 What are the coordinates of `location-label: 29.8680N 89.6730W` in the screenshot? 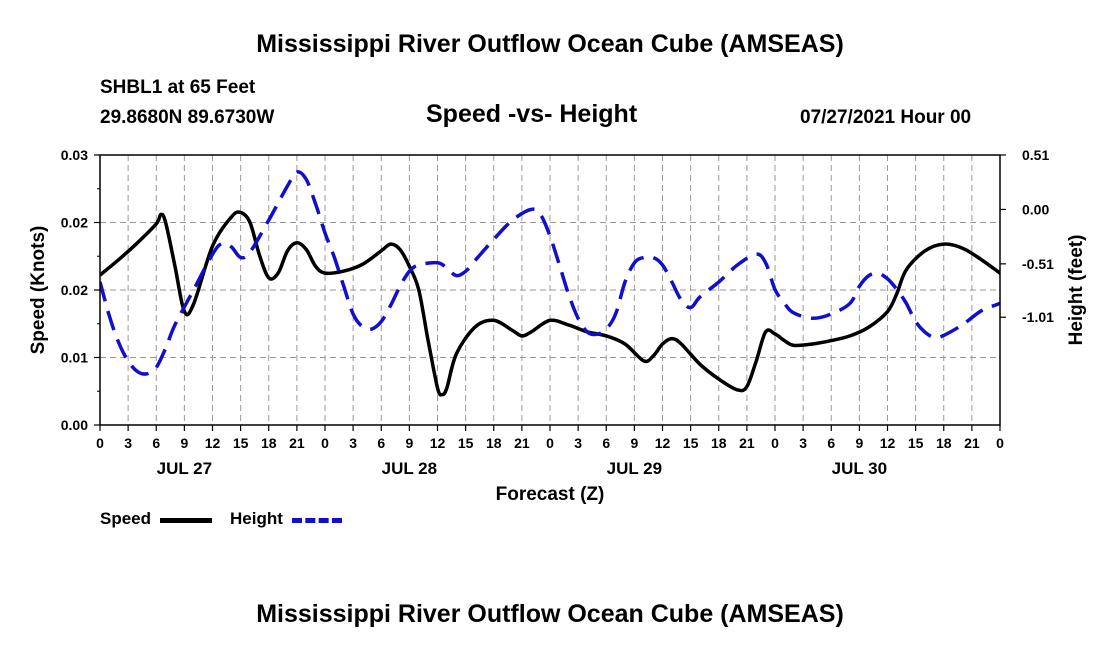 It's located at (187, 117).